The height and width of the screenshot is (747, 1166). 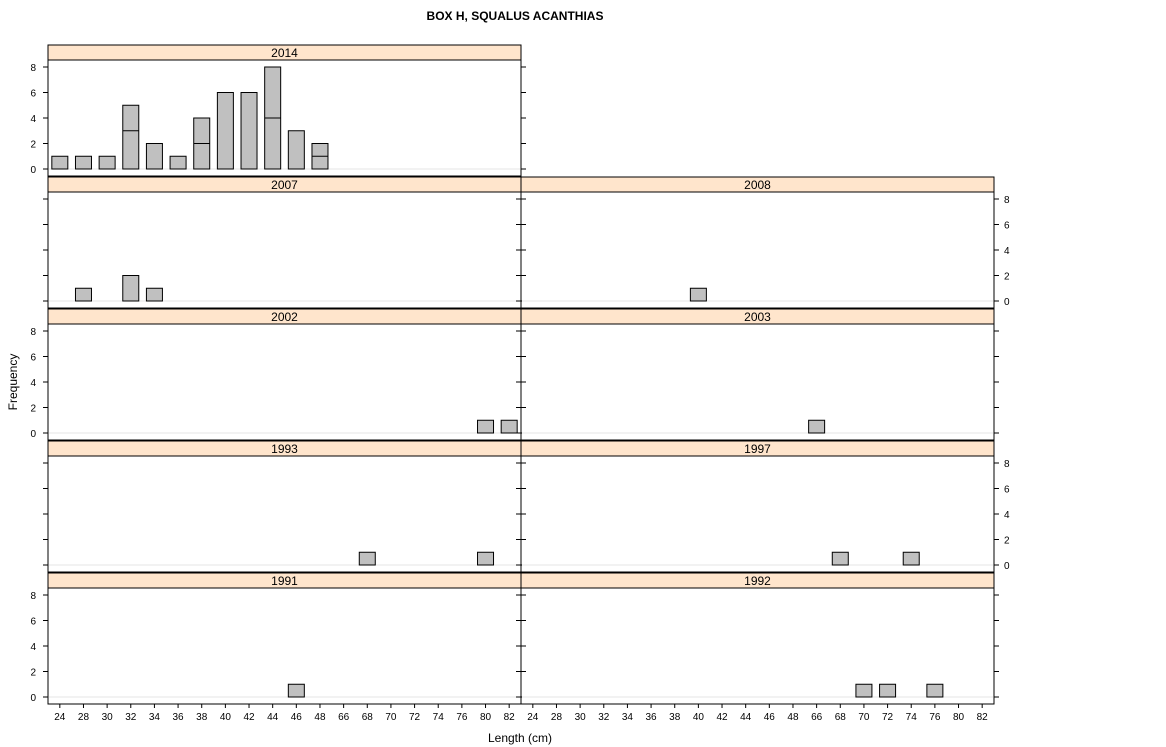 I want to click on strip-label: 1991, so click(x=284, y=581).